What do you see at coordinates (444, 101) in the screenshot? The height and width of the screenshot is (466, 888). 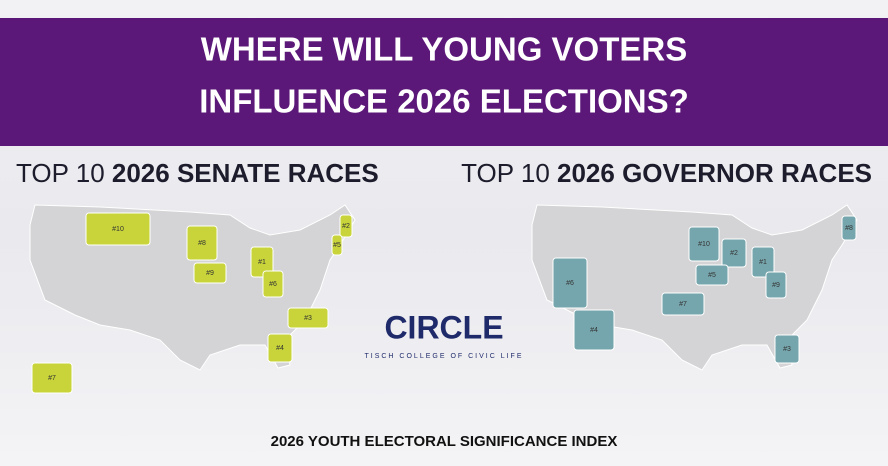 I see `title-line: INFLUENCE 2026 ELECTIONS?` at bounding box center [444, 101].